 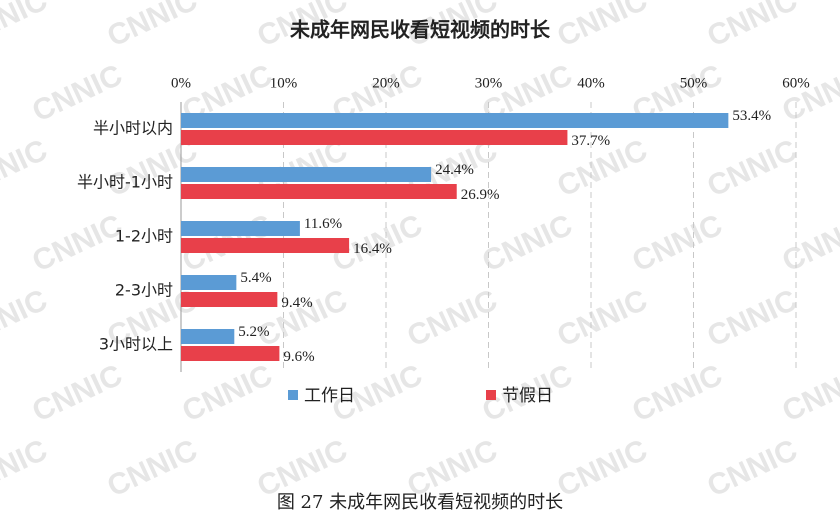 What do you see at coordinates (255, 278) in the screenshot?
I see `value-label: 5.4%` at bounding box center [255, 278].